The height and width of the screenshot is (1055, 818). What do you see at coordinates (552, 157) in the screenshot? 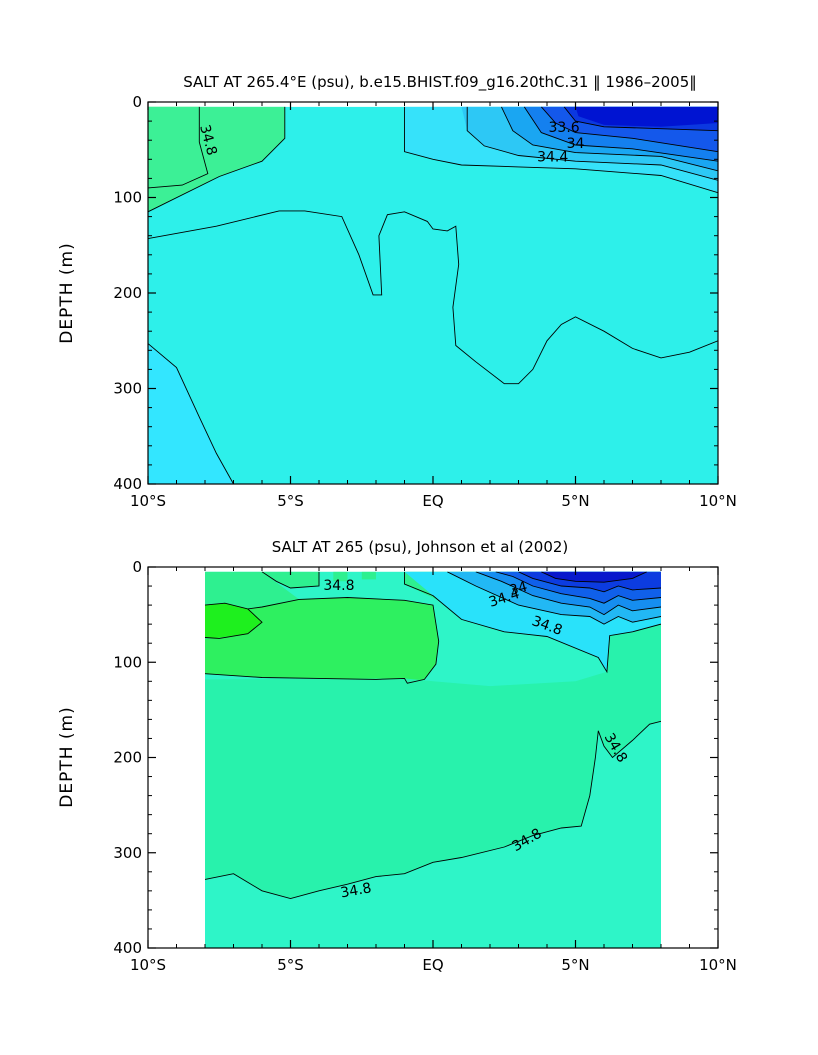
I see `contour-label: 34.4` at bounding box center [552, 157].